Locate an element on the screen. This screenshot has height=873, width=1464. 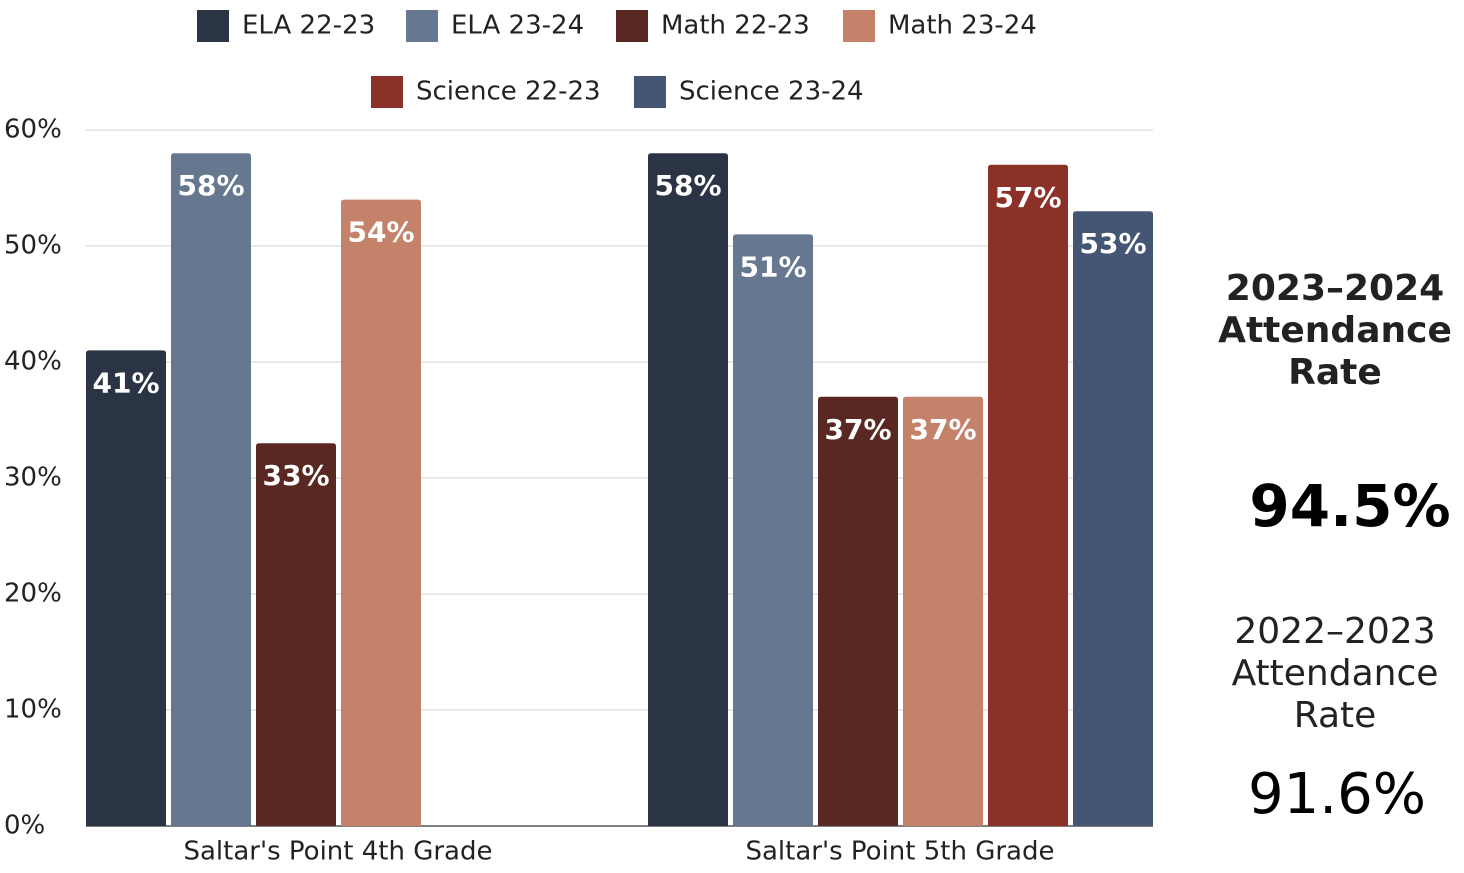
attendance-value: 94.5% is located at coordinates (1349, 506).